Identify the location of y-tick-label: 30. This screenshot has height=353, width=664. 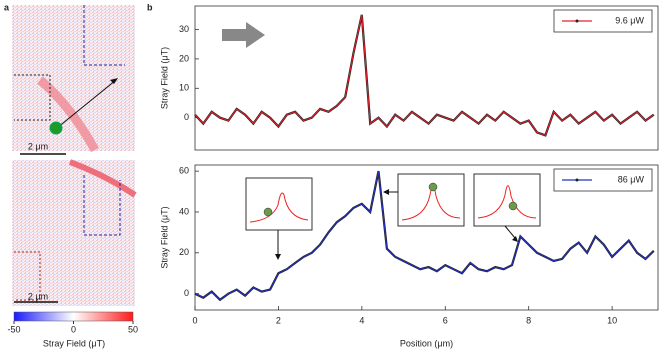
(184, 29).